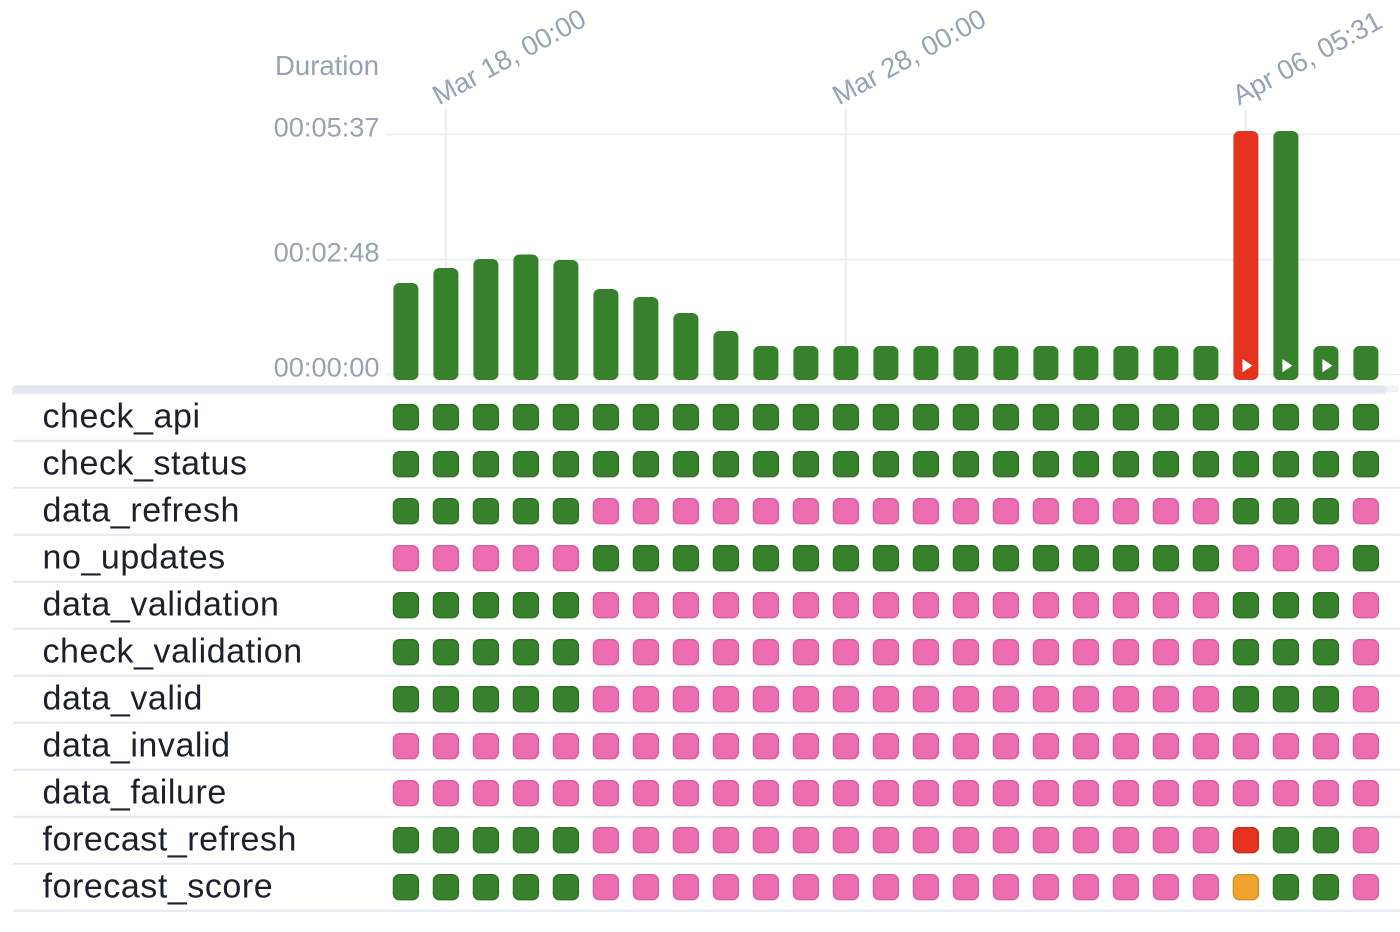 Image resolution: width=1400 pixels, height=932 pixels. What do you see at coordinates (327, 252) in the screenshot?
I see `svg-text: 00:02:48` at bounding box center [327, 252].